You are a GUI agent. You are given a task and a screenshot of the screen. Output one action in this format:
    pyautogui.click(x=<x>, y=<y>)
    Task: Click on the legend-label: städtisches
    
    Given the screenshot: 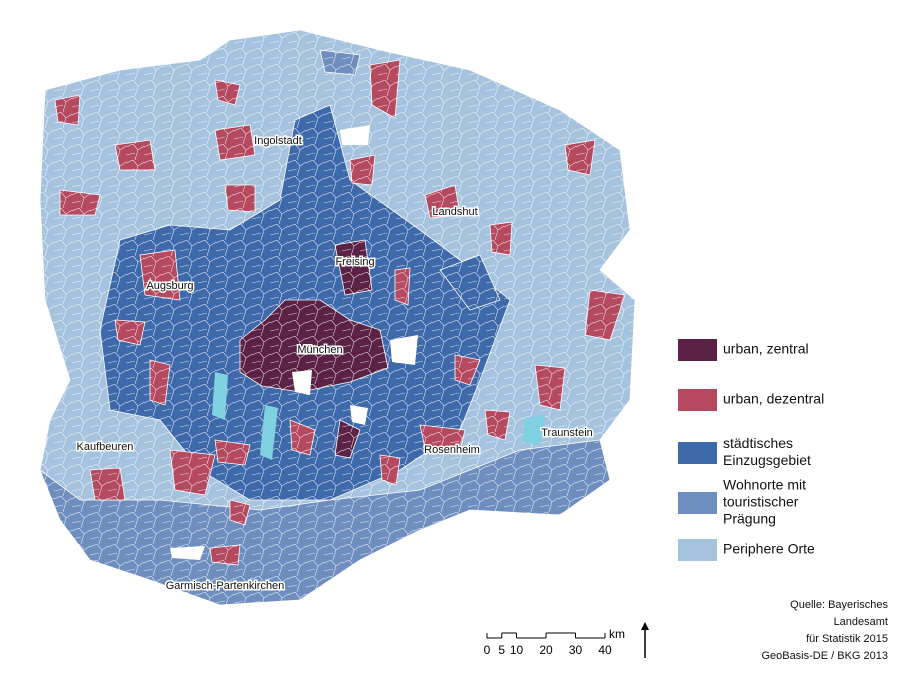 What is the action you would take?
    pyautogui.click(x=758, y=443)
    